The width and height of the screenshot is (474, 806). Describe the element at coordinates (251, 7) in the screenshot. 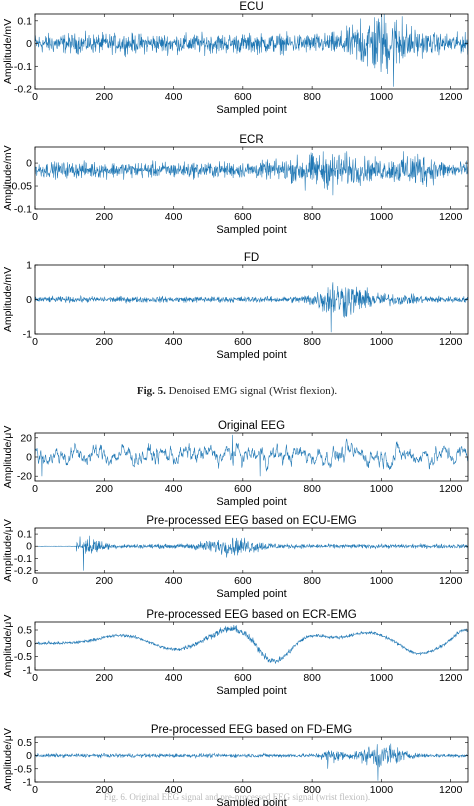

I see `chart-title: ECU` at that location.